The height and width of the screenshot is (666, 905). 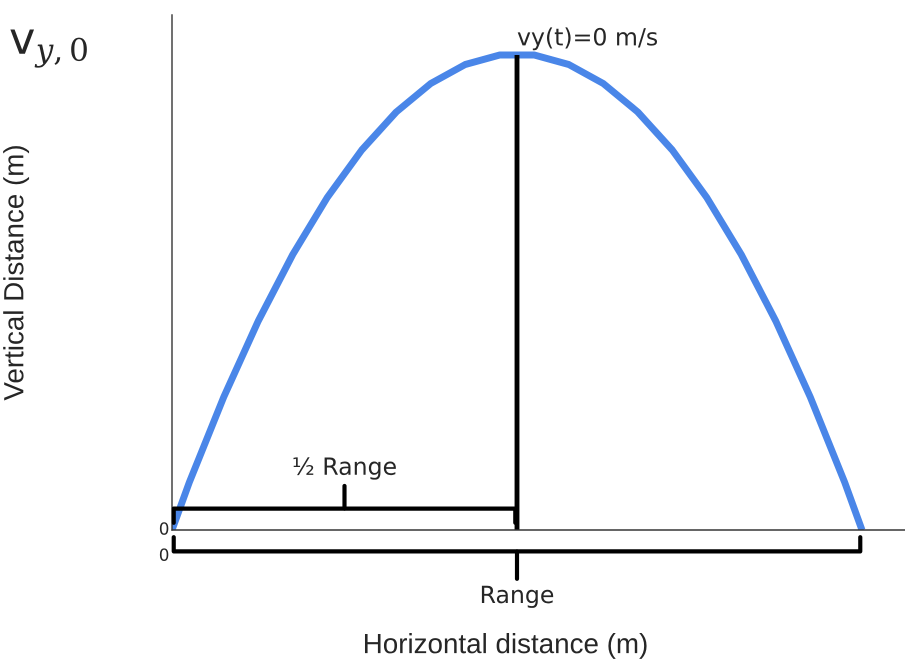 I want to click on annotation: ½ Range, so click(x=344, y=468).